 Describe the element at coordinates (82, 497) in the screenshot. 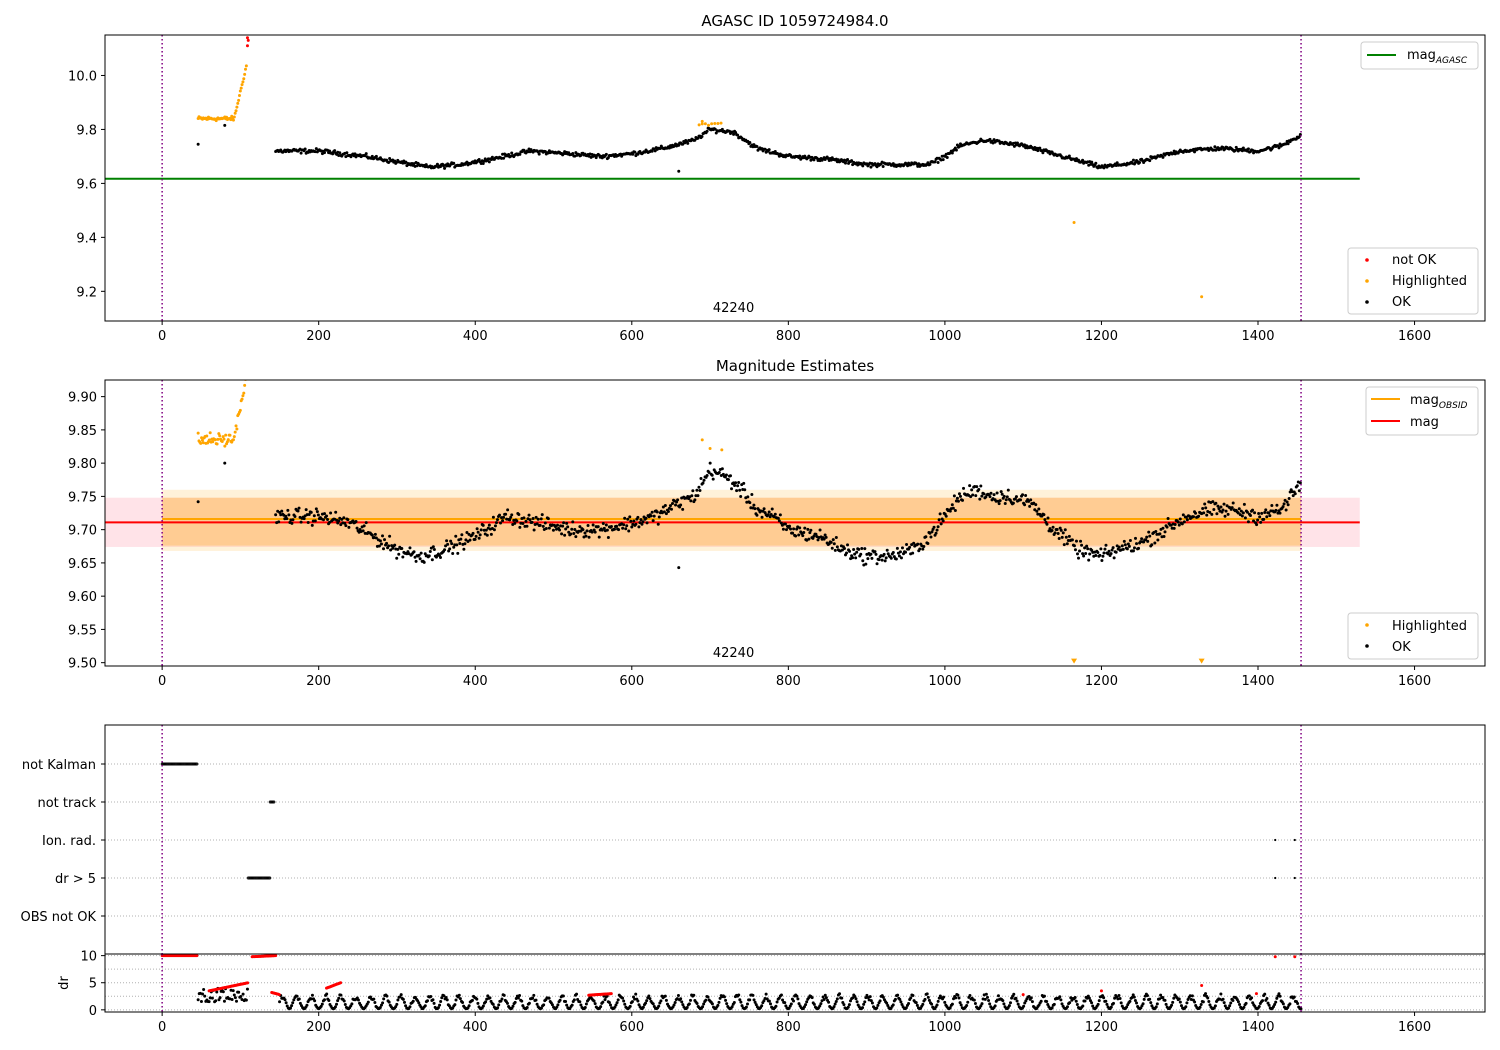

I see `y-tick-label: 9.75` at that location.